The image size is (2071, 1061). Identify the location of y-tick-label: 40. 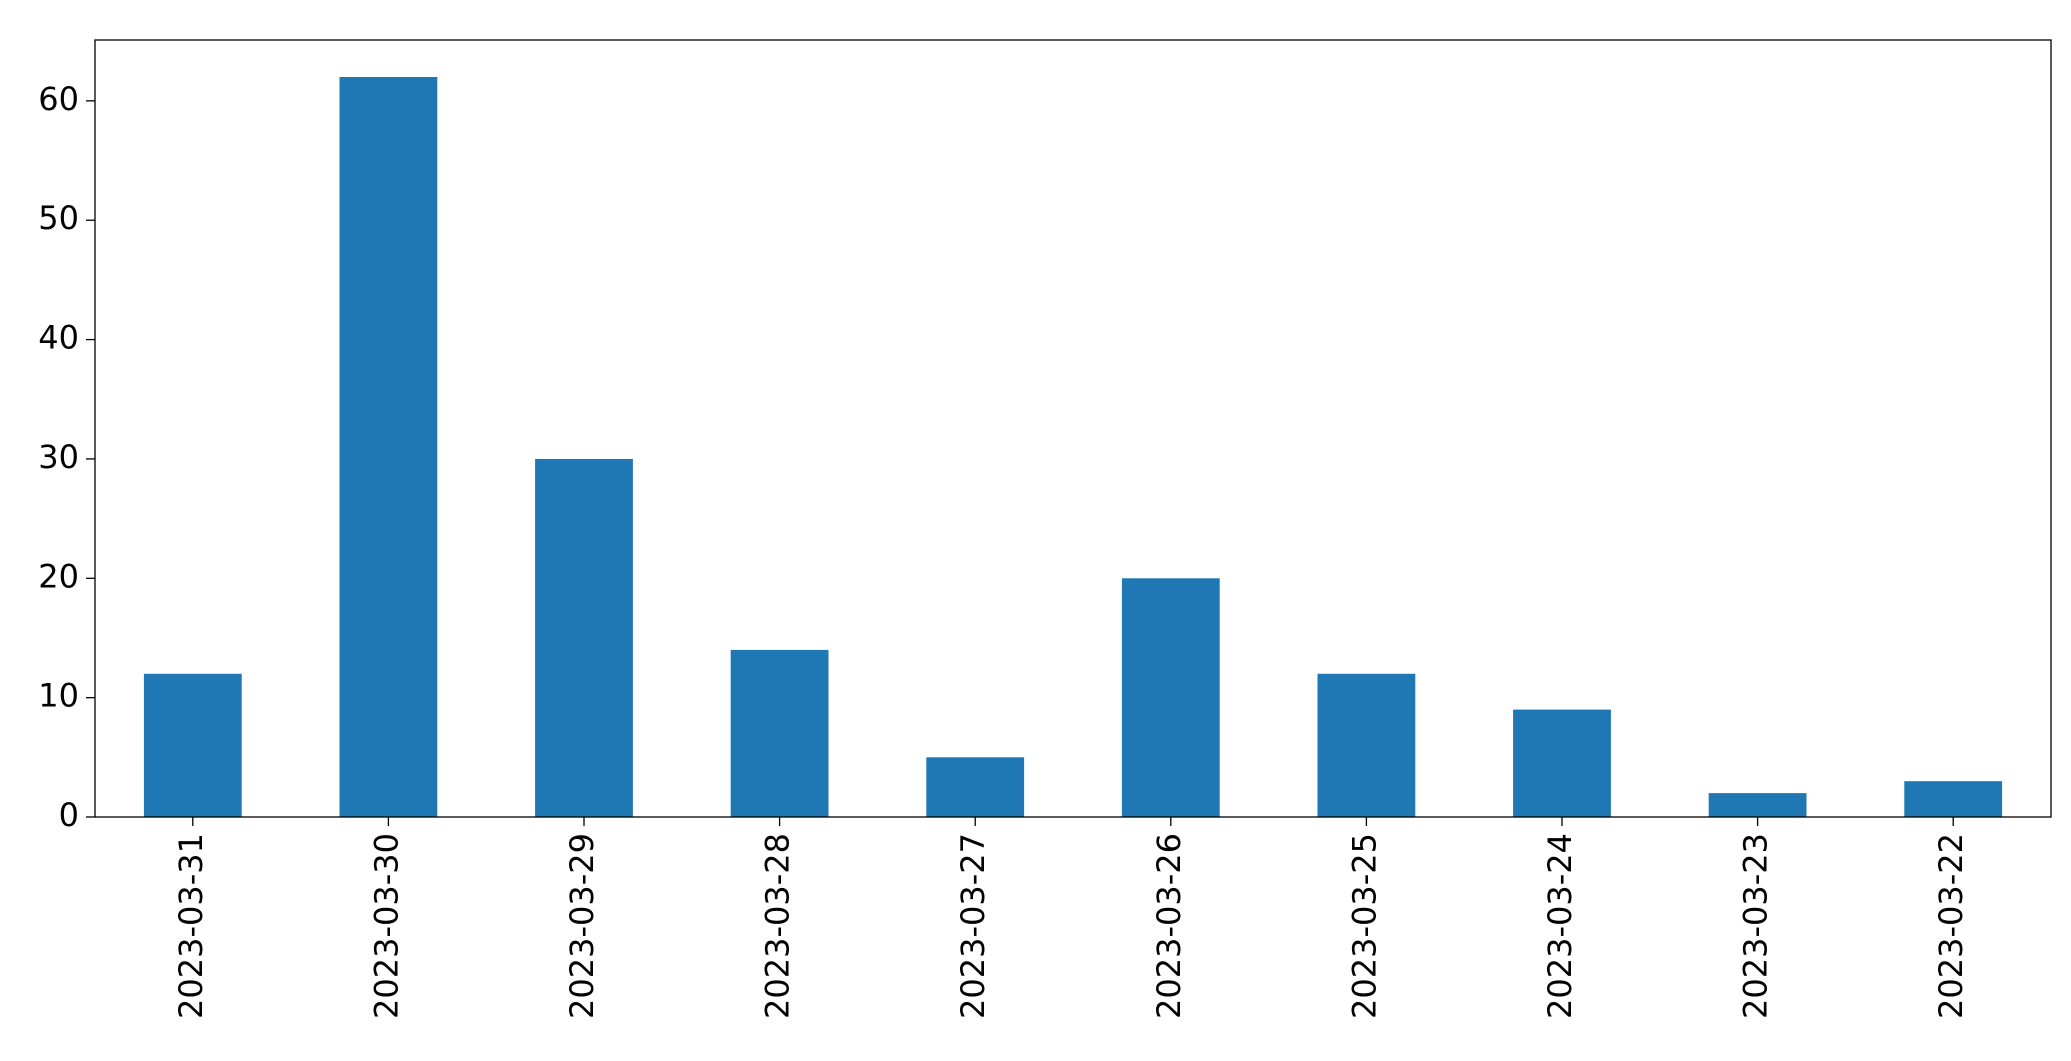
(58, 338).